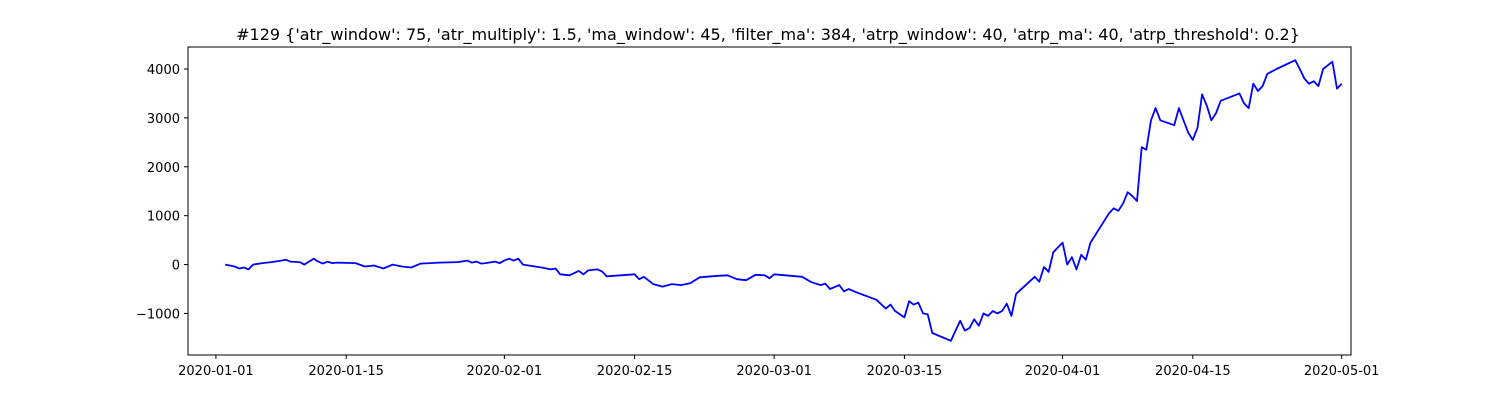  What do you see at coordinates (176, 266) in the screenshot?
I see `y-tick-label: 0` at bounding box center [176, 266].